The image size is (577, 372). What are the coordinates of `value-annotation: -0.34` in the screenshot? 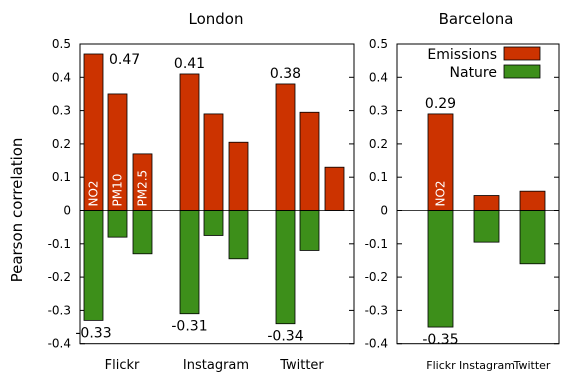 It's located at (285, 337).